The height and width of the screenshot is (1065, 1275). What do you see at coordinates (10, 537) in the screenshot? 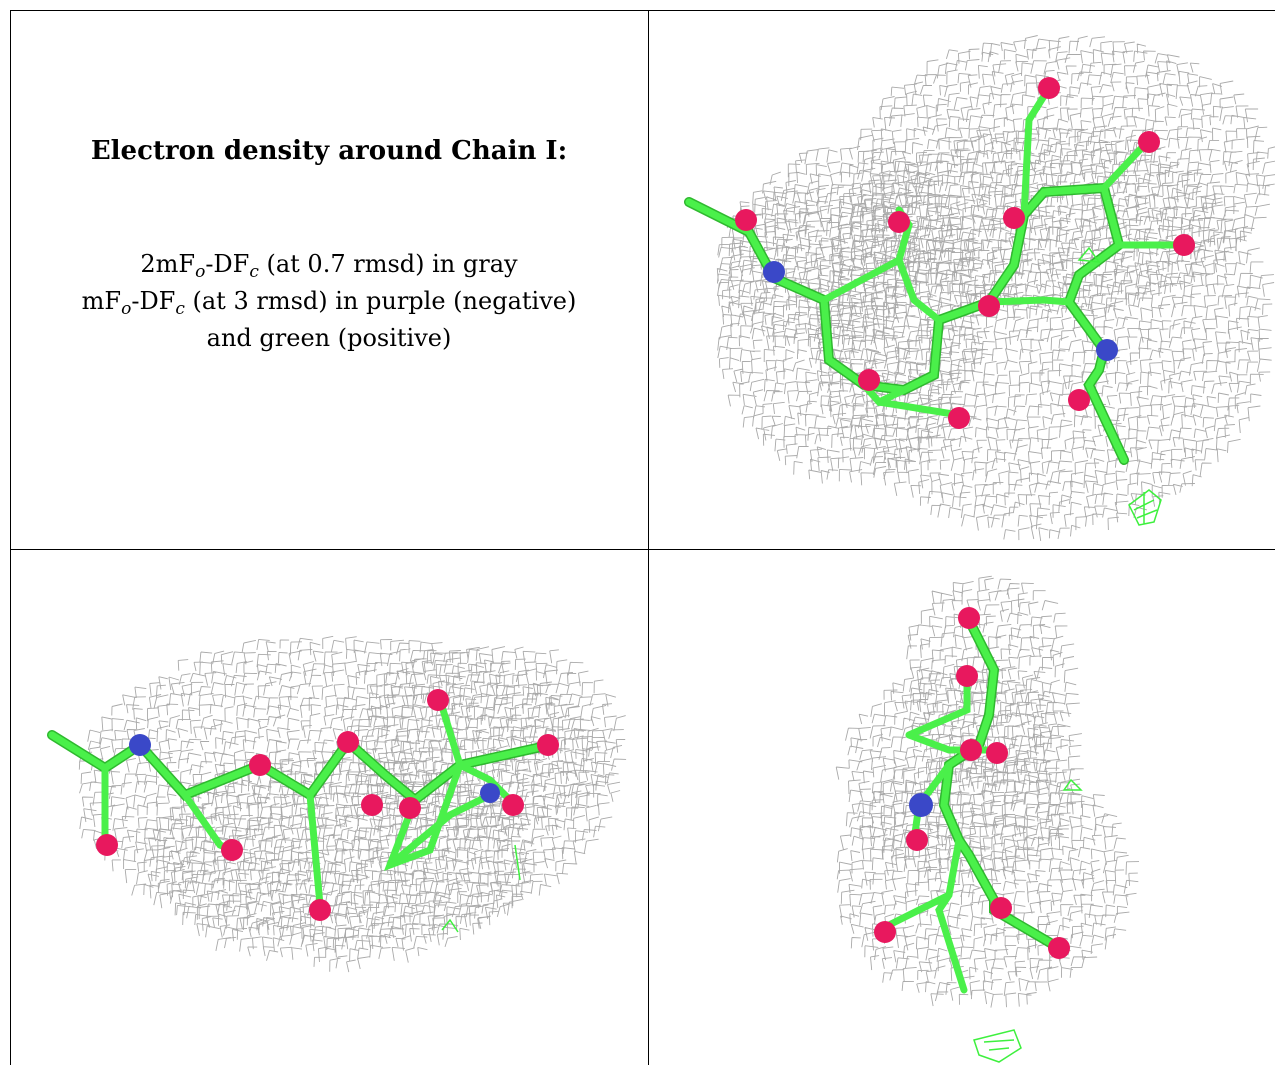
I see `table-left-border` at bounding box center [10, 537].